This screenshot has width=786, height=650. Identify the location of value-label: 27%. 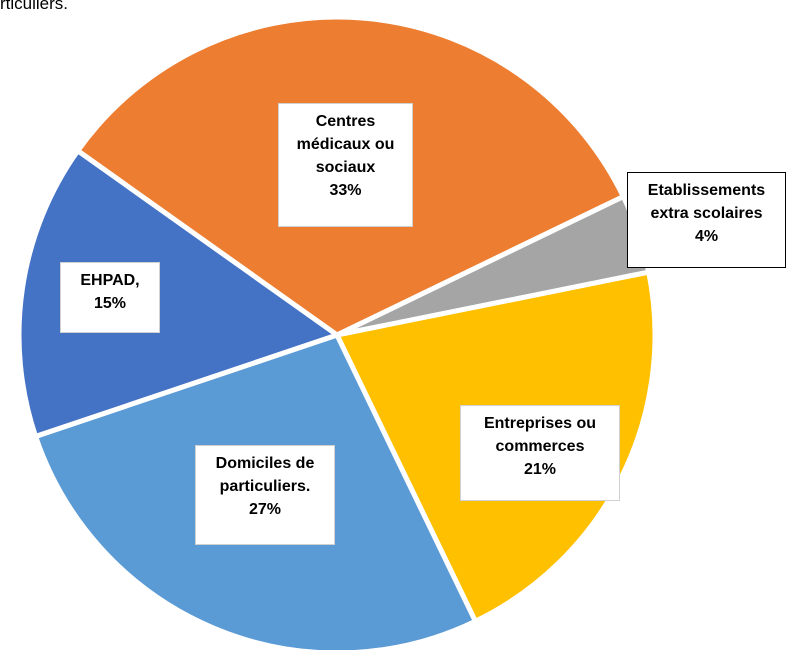
(265, 509).